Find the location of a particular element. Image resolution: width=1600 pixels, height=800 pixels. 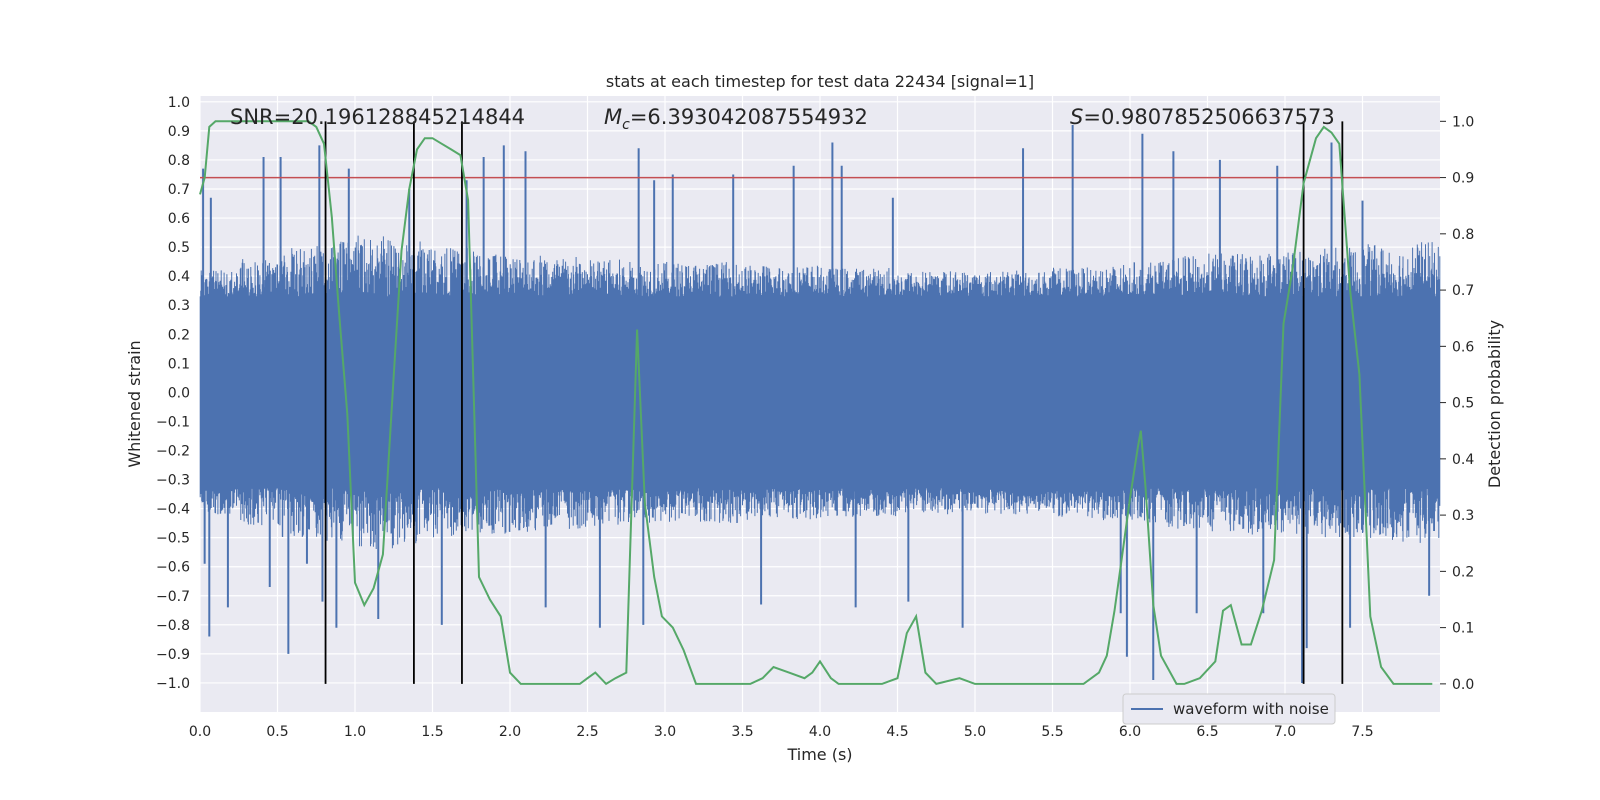

x-tick-label: 0.0 is located at coordinates (200, 732).